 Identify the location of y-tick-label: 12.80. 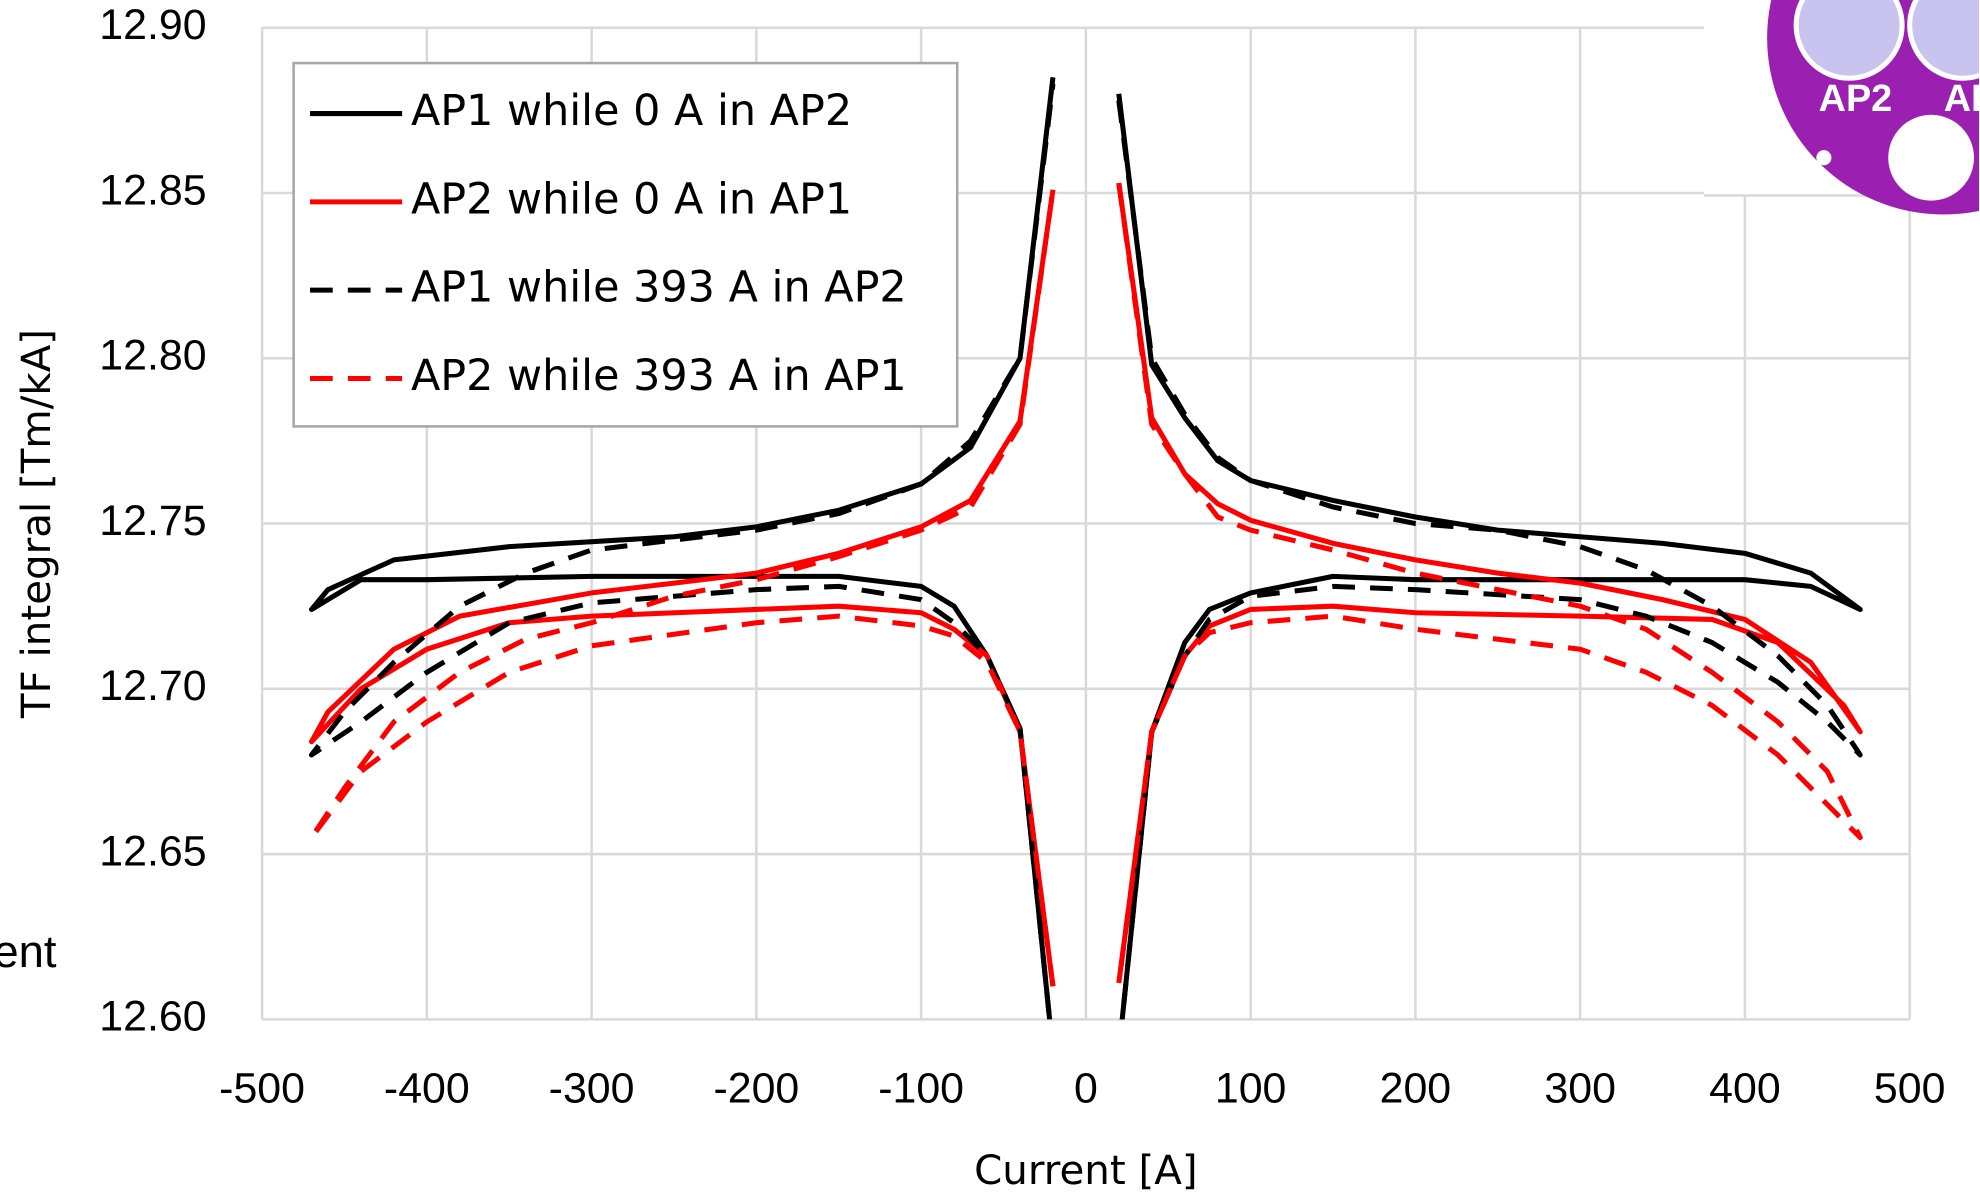
(152, 356).